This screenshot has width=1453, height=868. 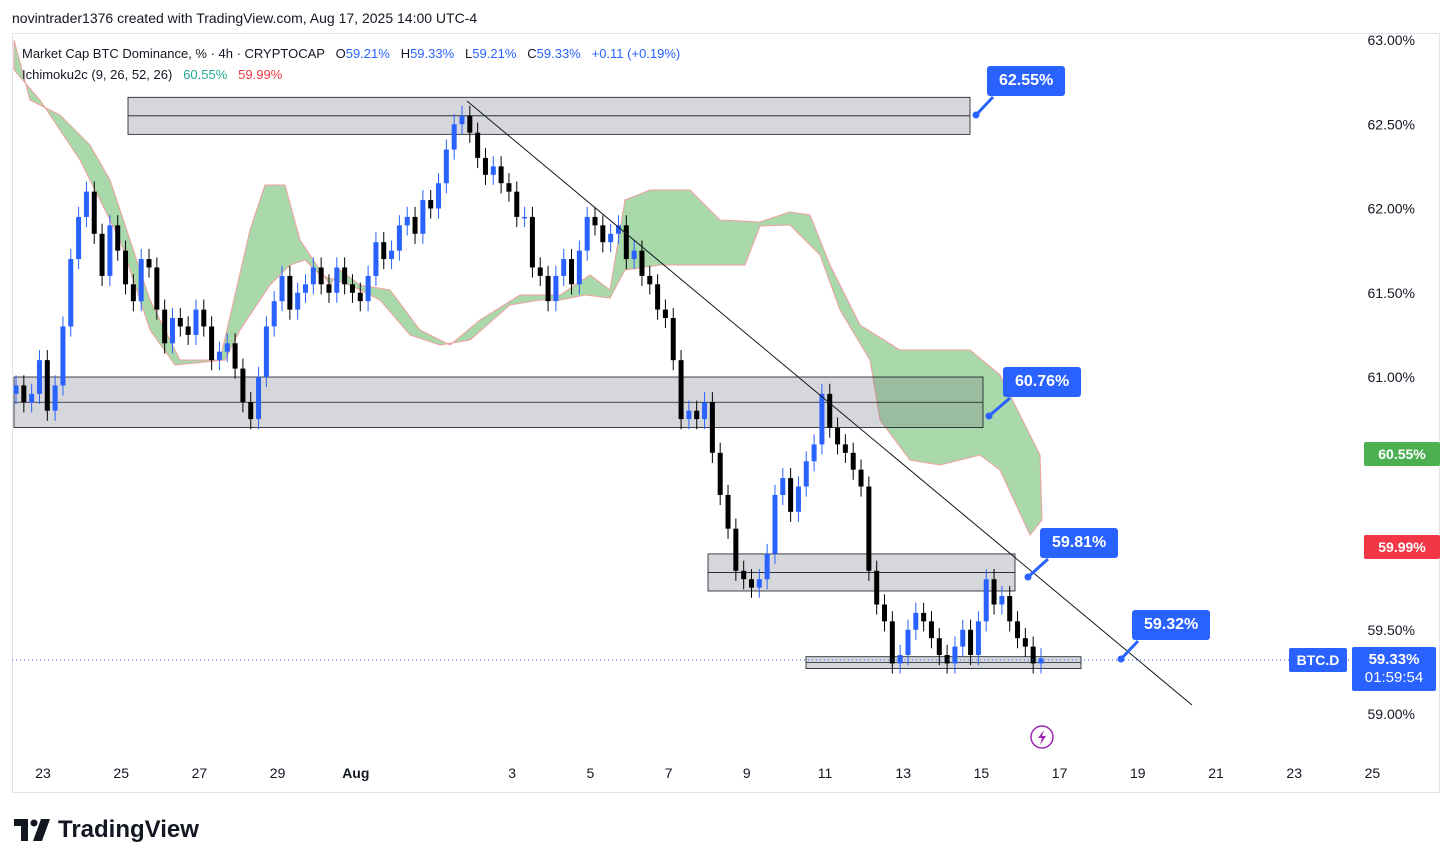 What do you see at coordinates (32, 830) in the screenshot?
I see `tv-logo-icon` at bounding box center [32, 830].